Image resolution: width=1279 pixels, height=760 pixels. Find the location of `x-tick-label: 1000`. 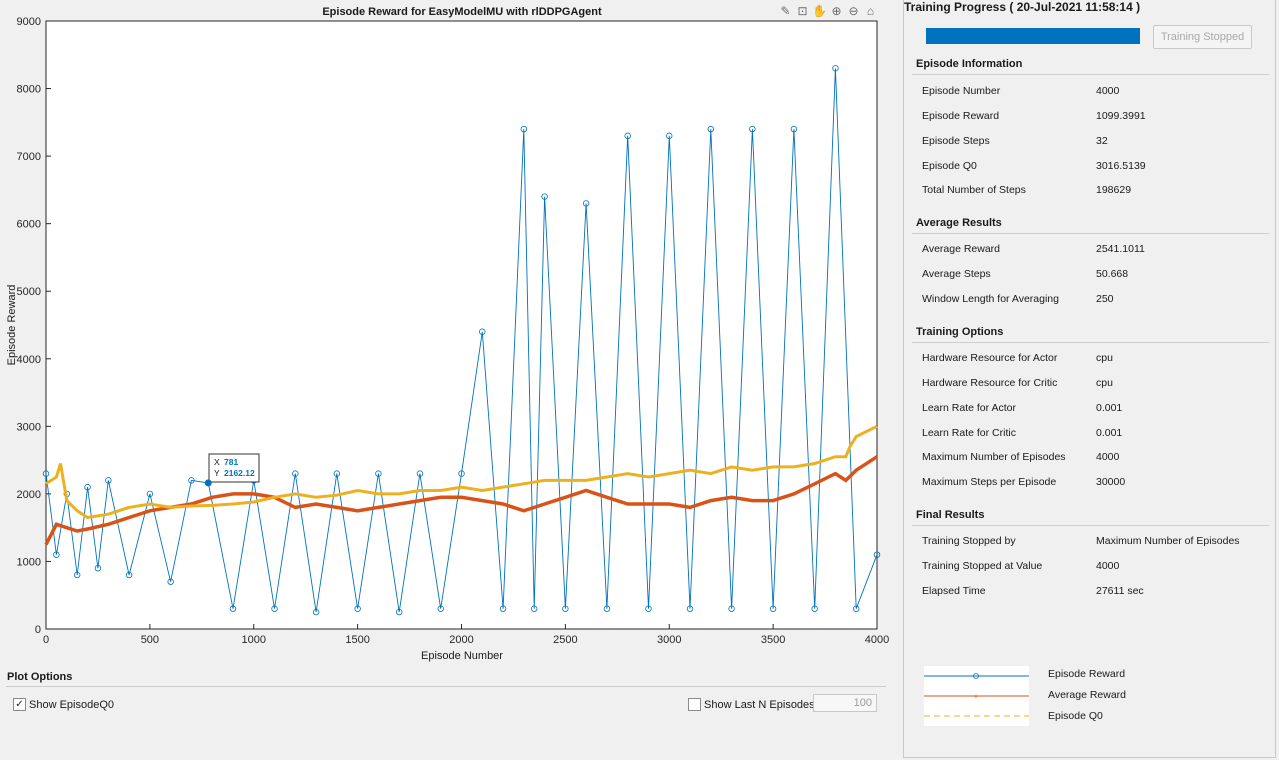

x-tick-label: 1000 is located at coordinates (254, 640).